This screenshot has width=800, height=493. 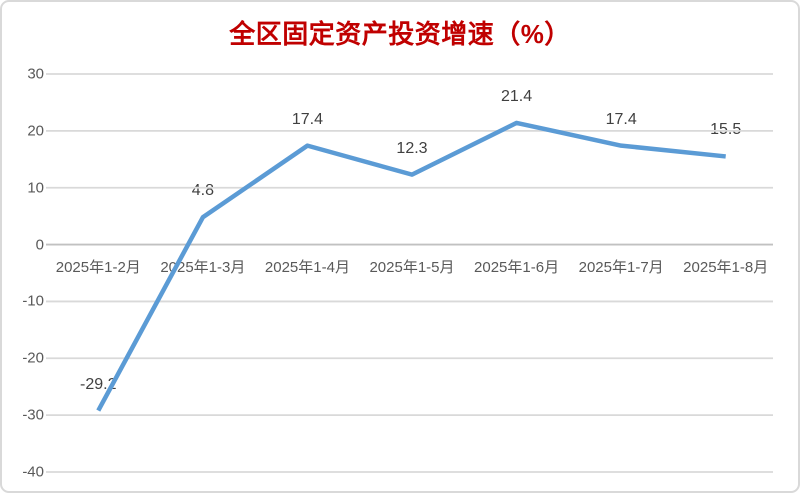 I want to click on data-label: 4.8, so click(x=202, y=191).